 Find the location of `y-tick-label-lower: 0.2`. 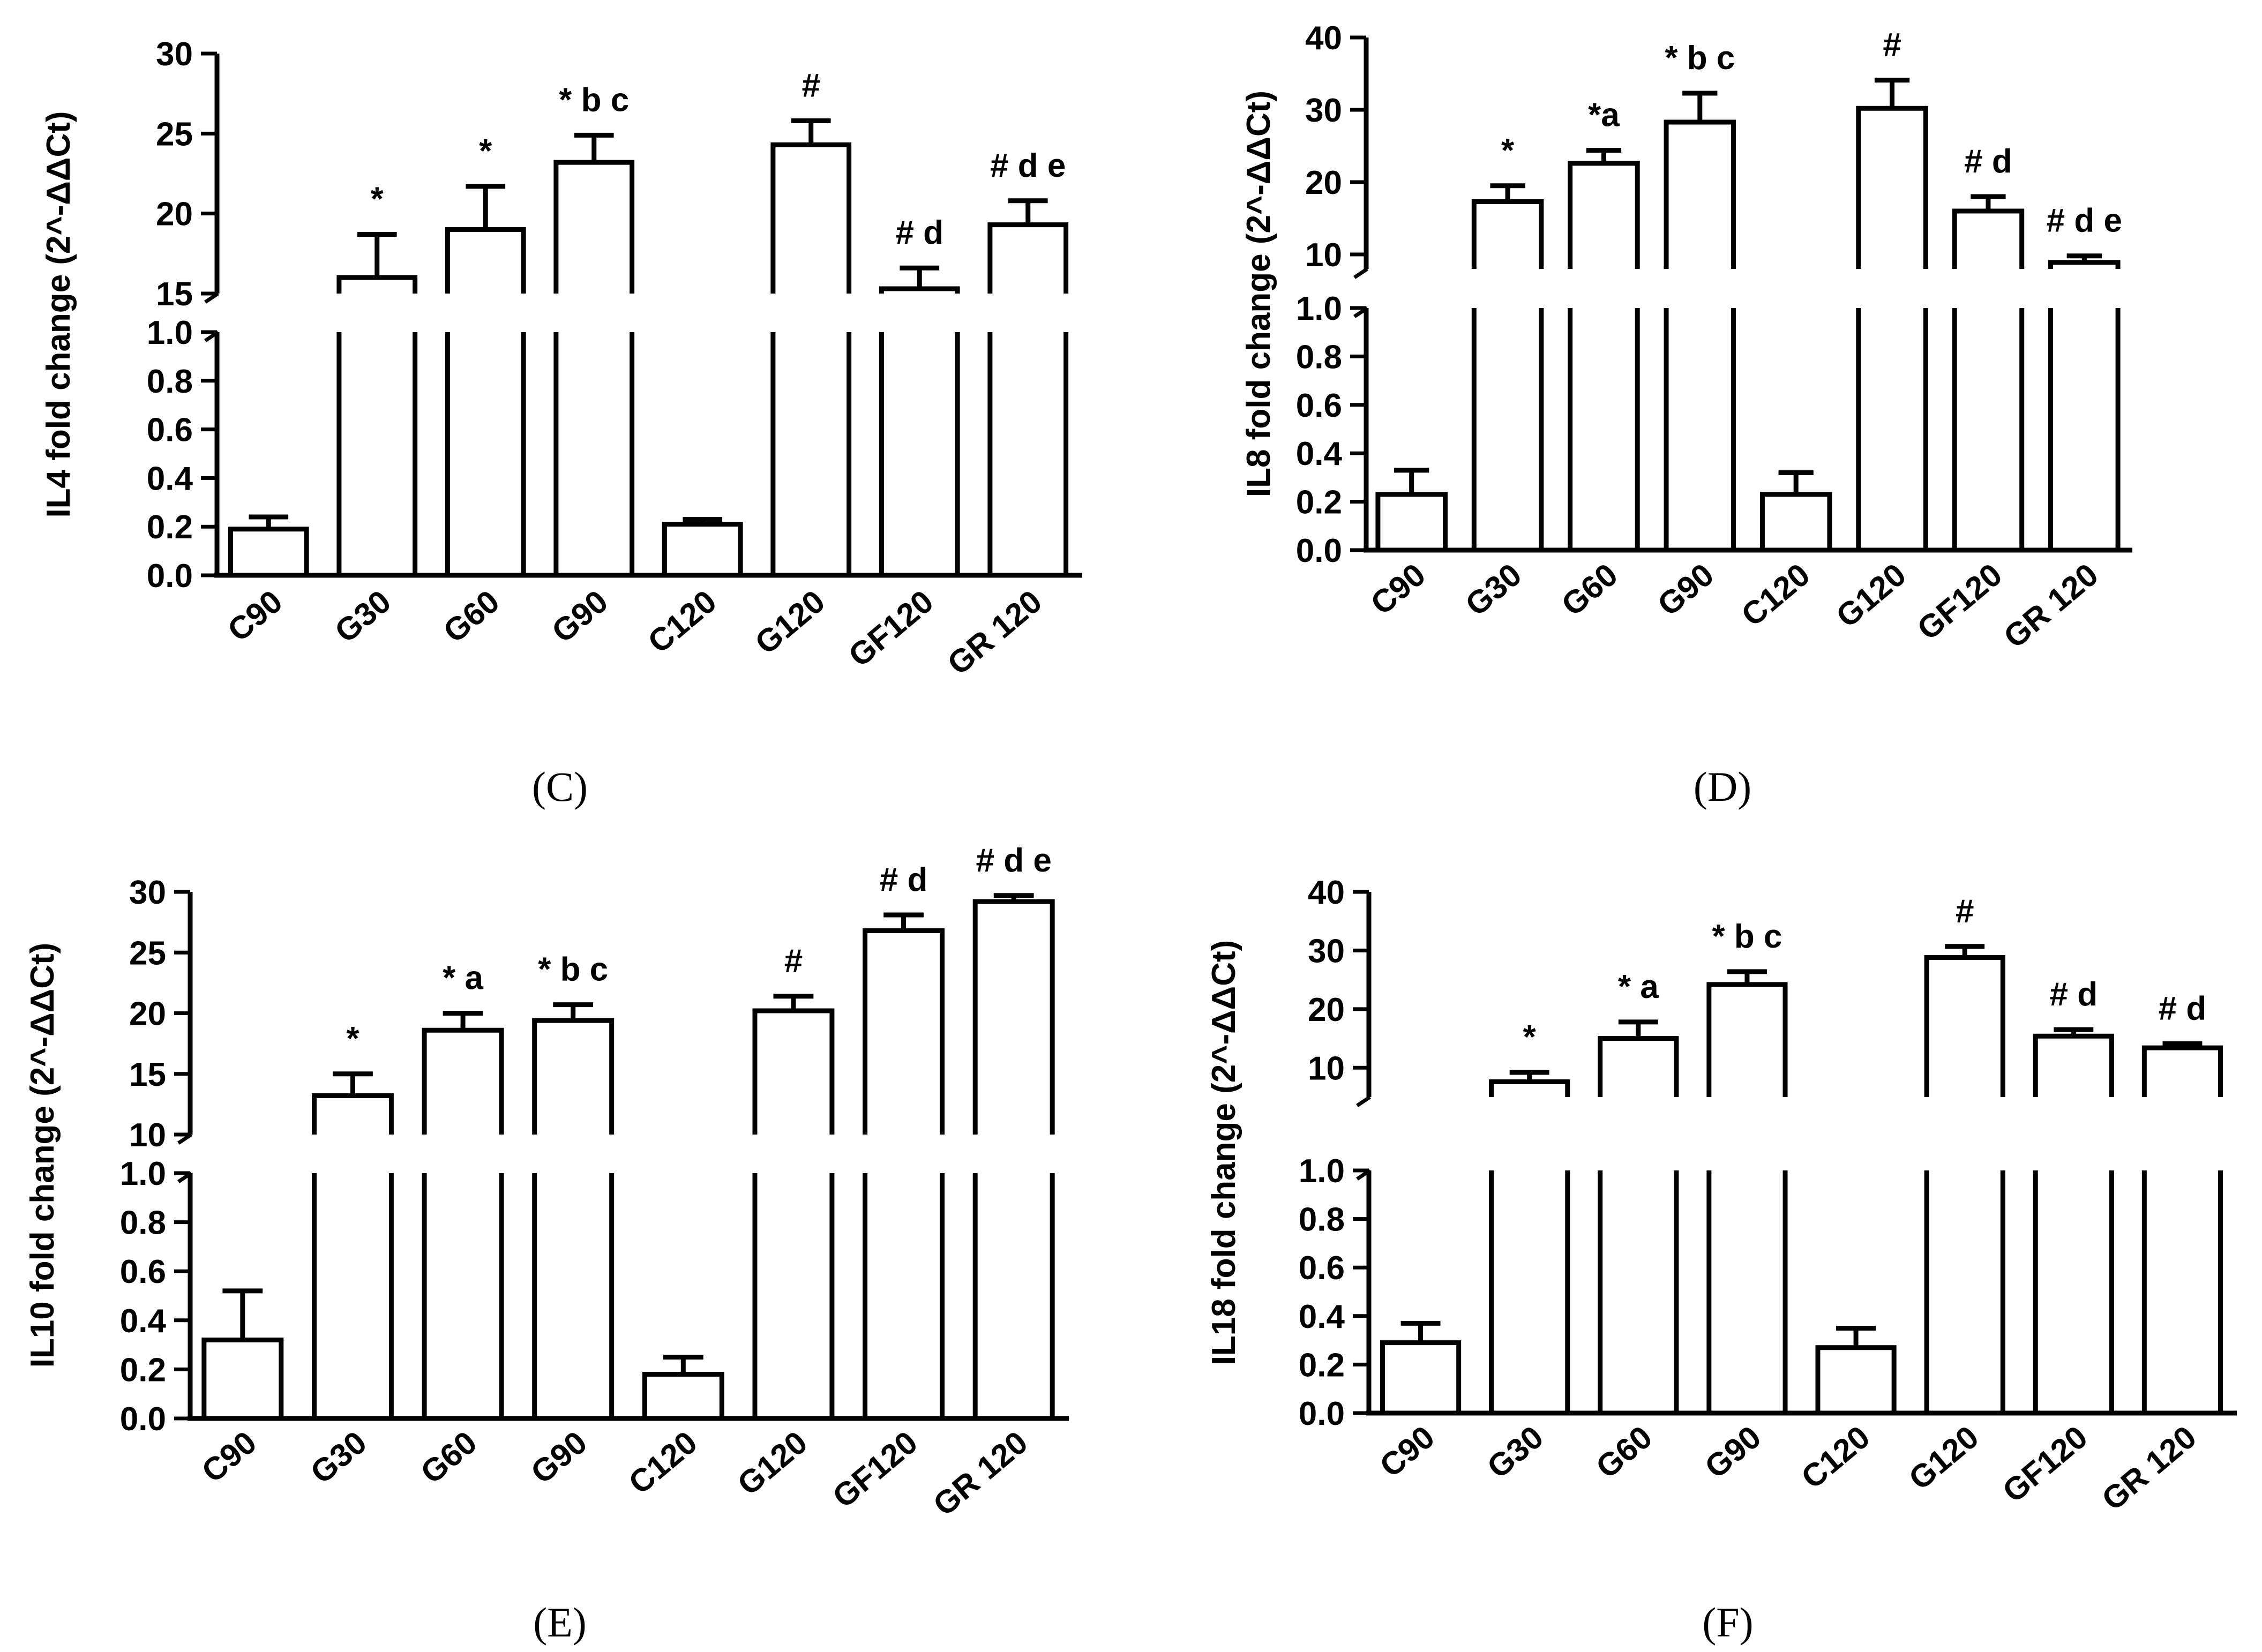

y-tick-label-lower: 0.2 is located at coordinates (1322, 1365).